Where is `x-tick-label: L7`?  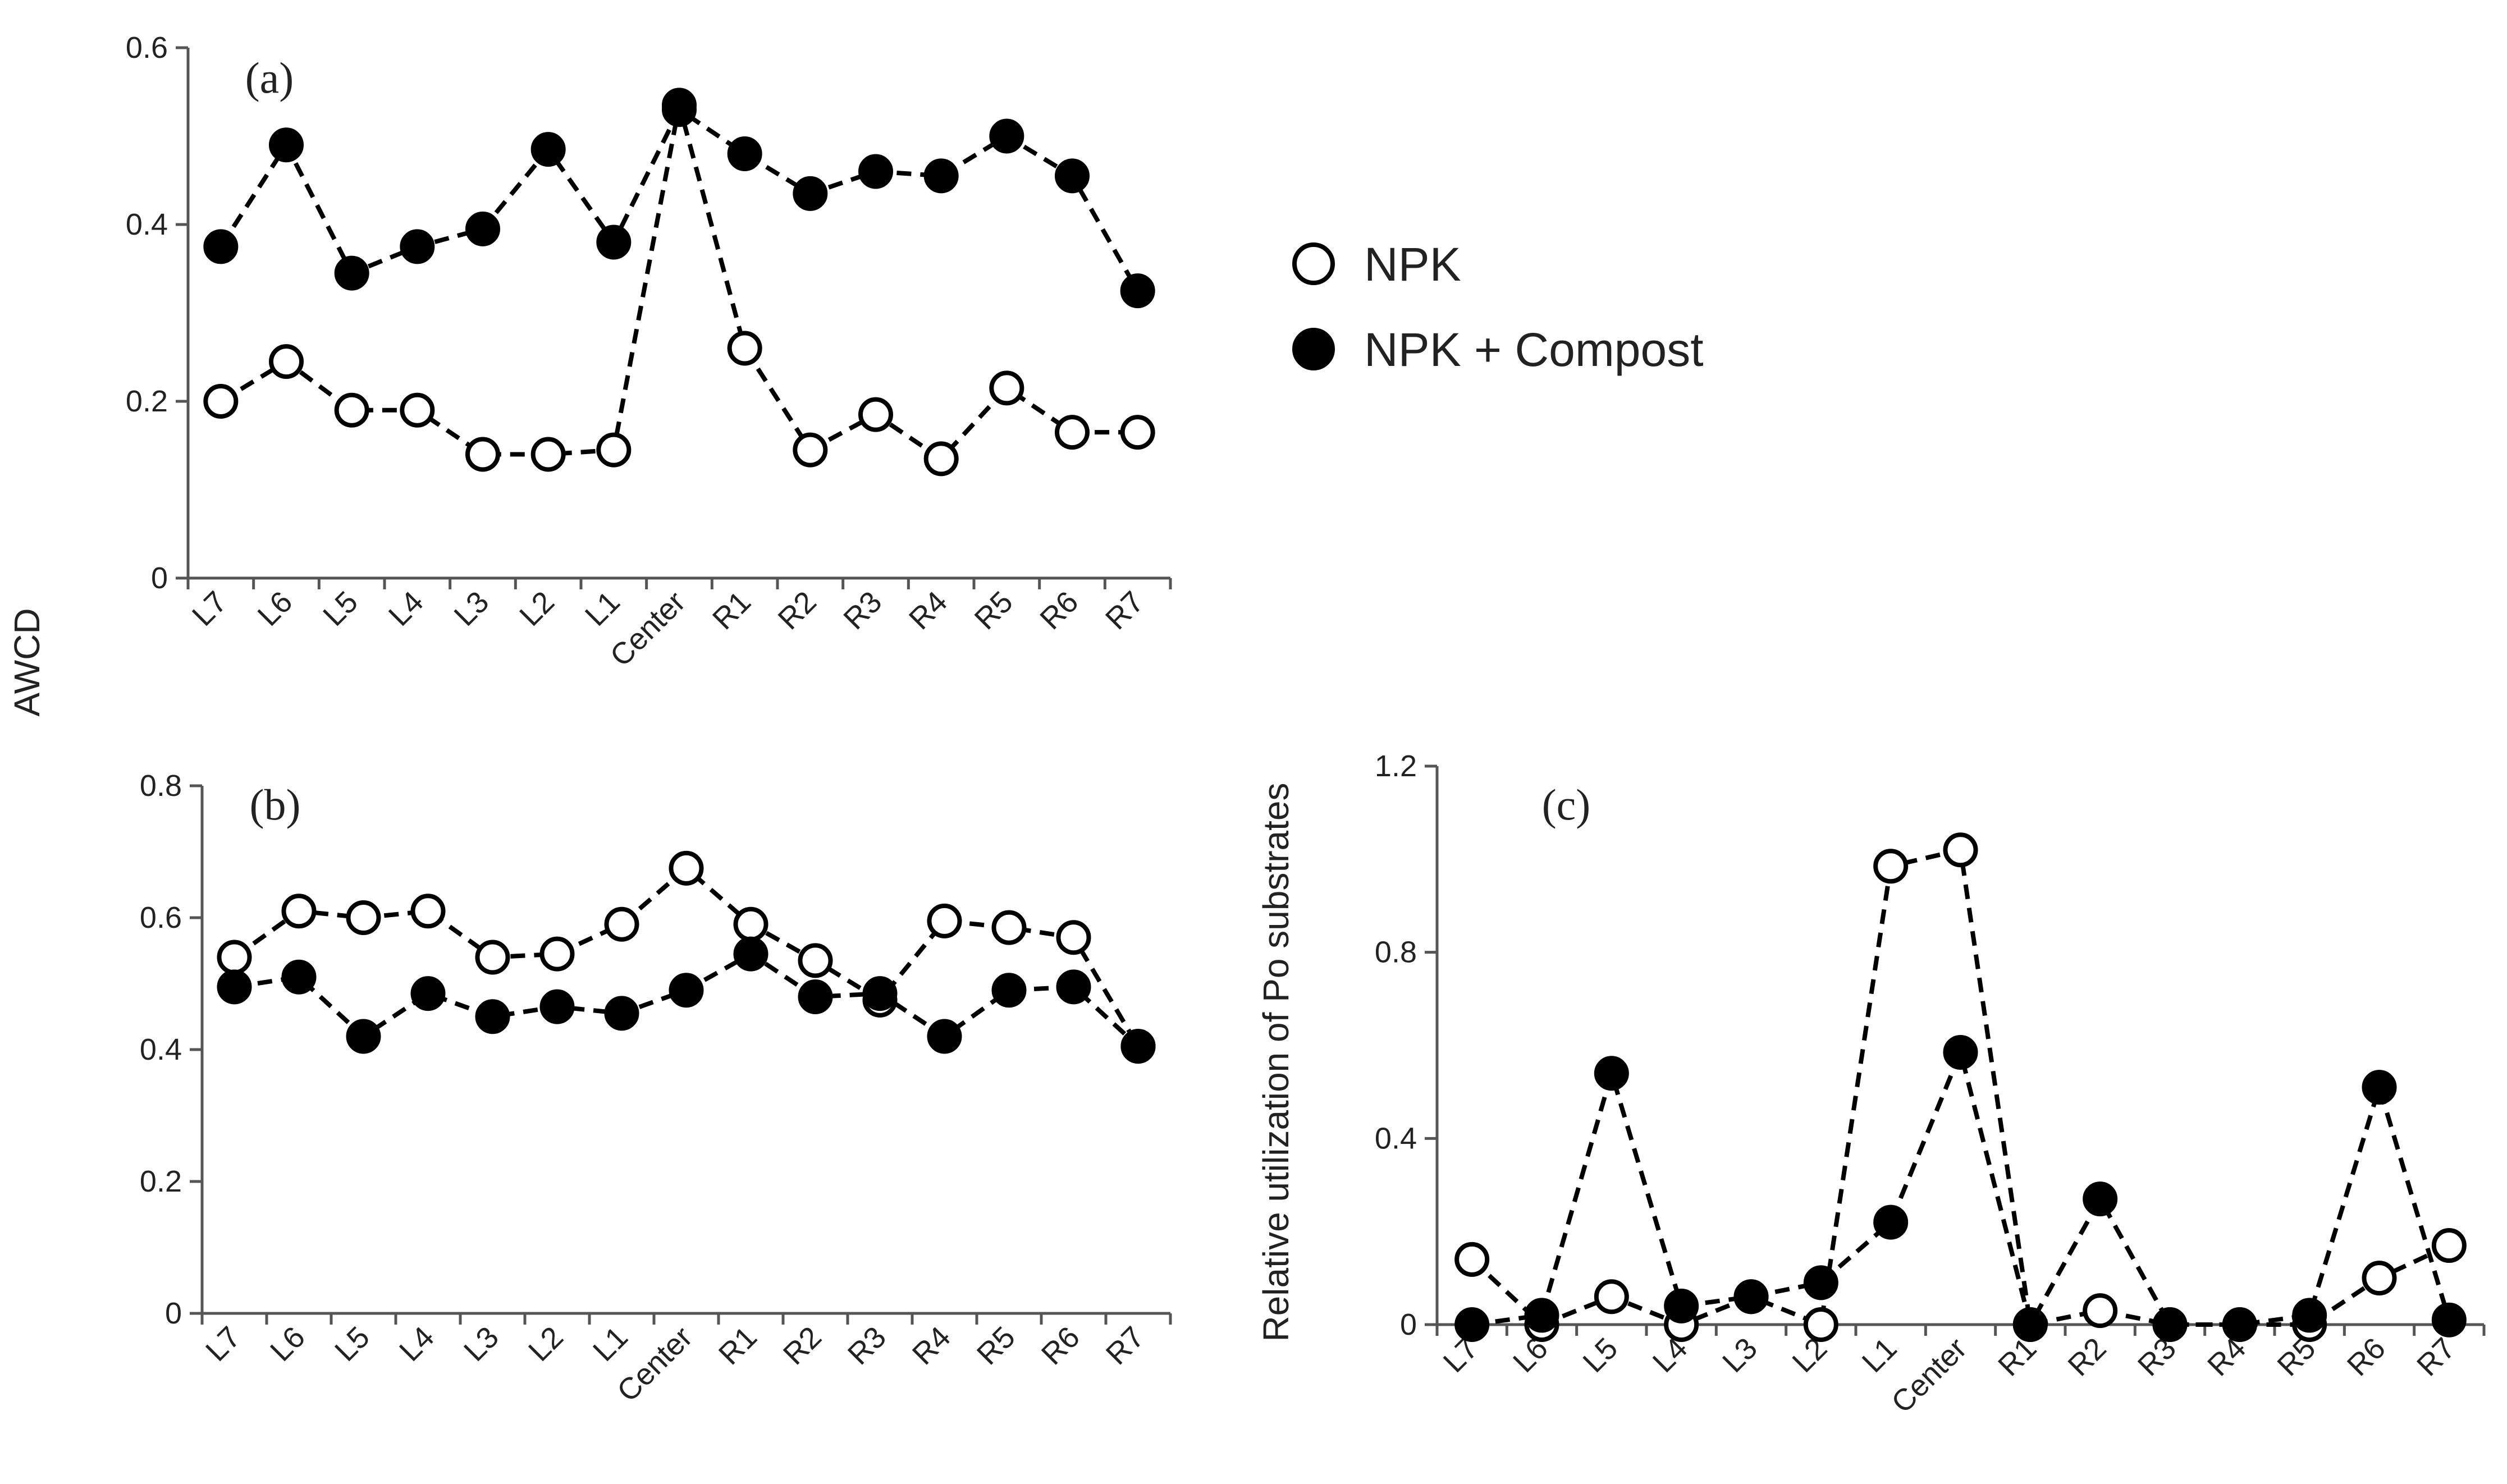 x-tick-label: L7 is located at coordinates (210, 609).